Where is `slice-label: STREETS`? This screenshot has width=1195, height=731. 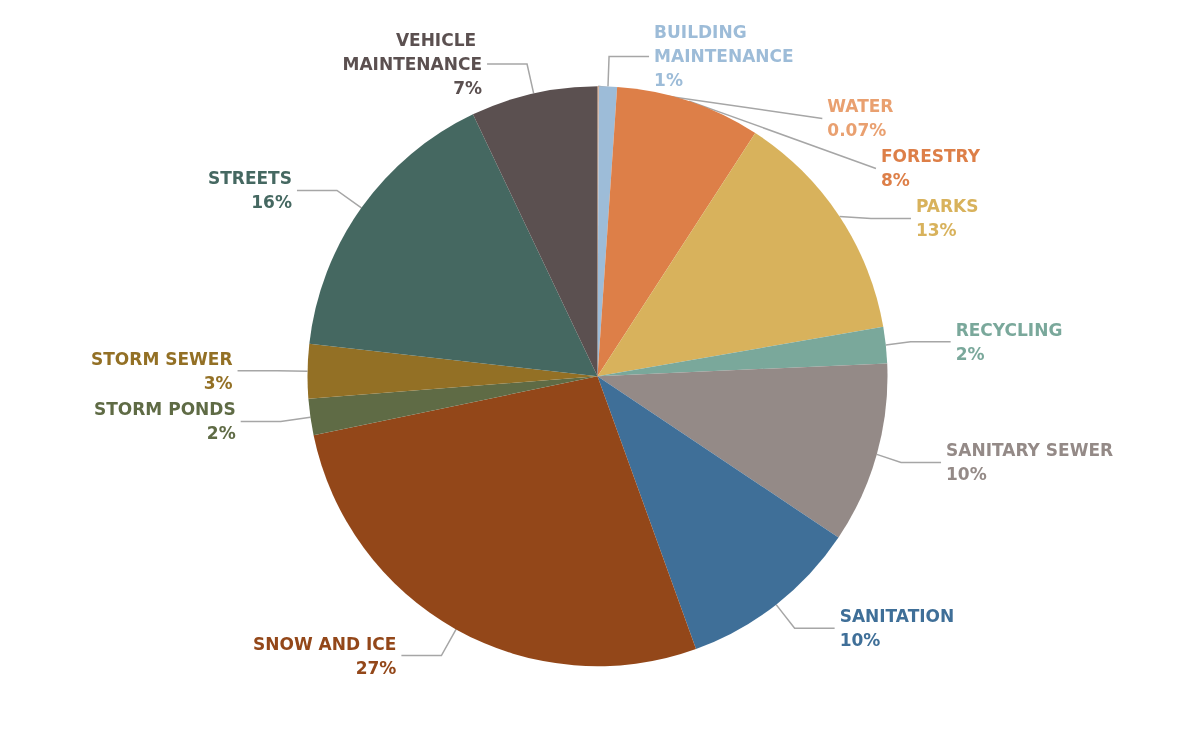 slice-label: STREETS is located at coordinates (249, 178).